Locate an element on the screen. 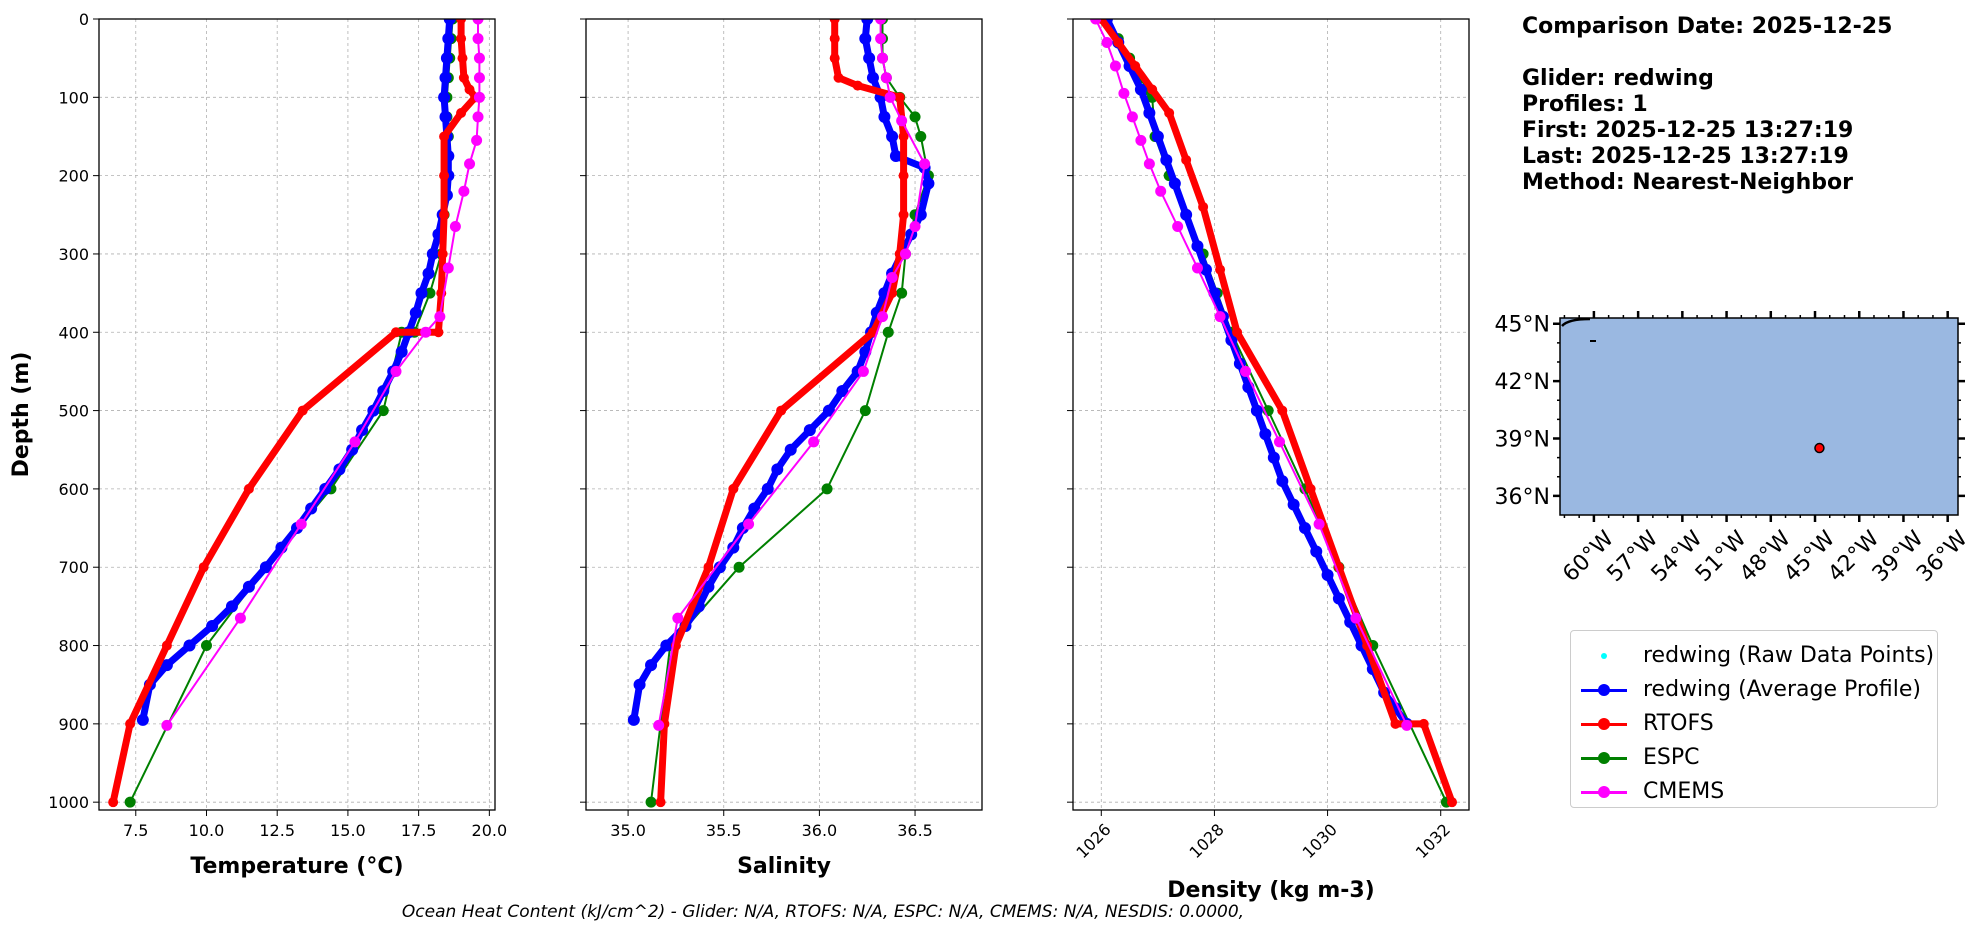 This screenshot has width=1978, height=934. x-tick-label: 35.5 is located at coordinates (724, 830).